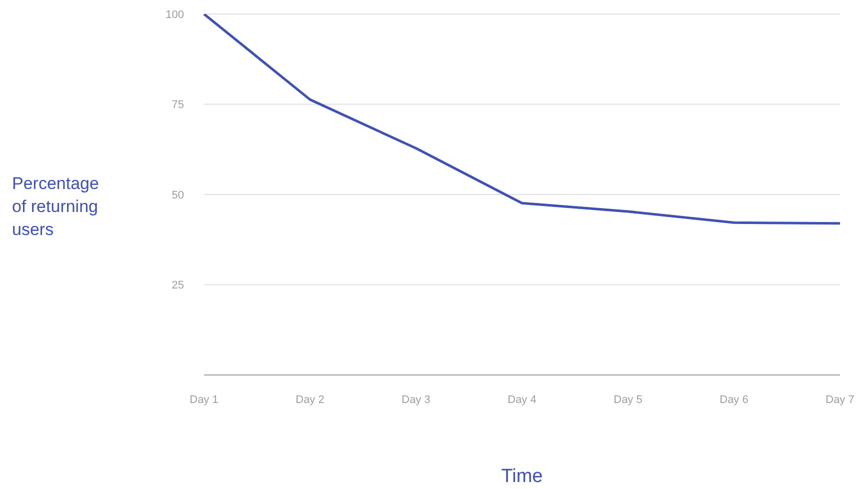 The image size is (860, 490). What do you see at coordinates (310, 400) in the screenshot?
I see `x-tick-label: Day 2` at bounding box center [310, 400].